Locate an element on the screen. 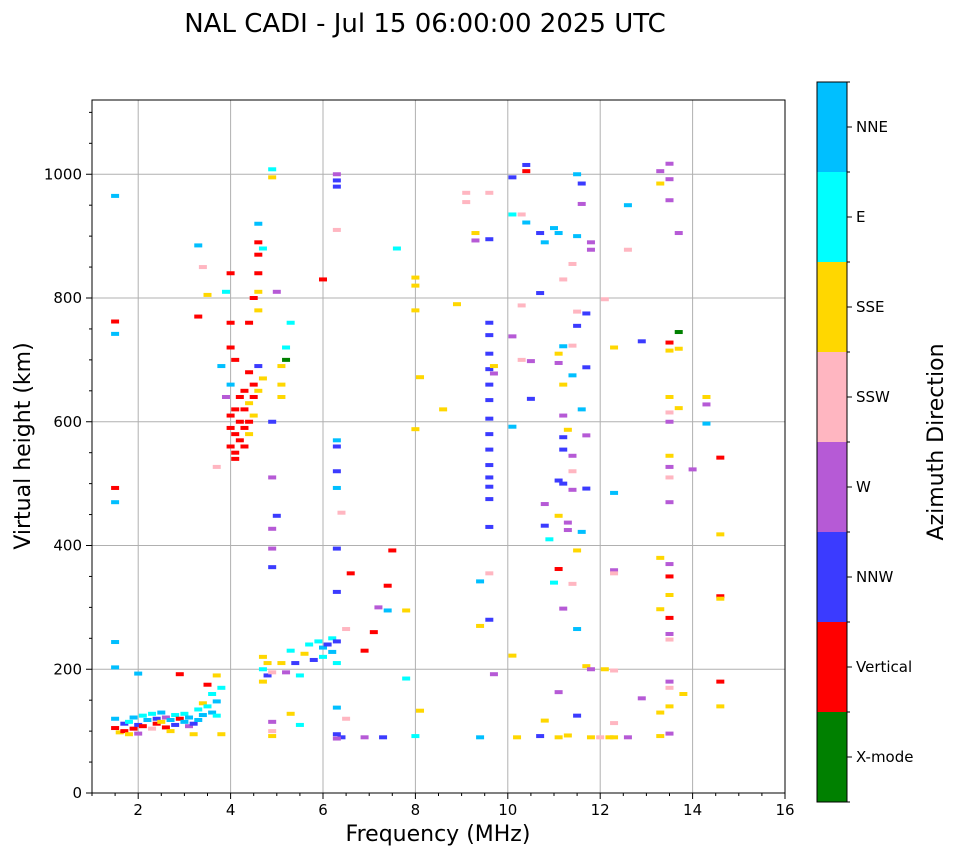  colorbar-category-label: E is located at coordinates (860, 217).